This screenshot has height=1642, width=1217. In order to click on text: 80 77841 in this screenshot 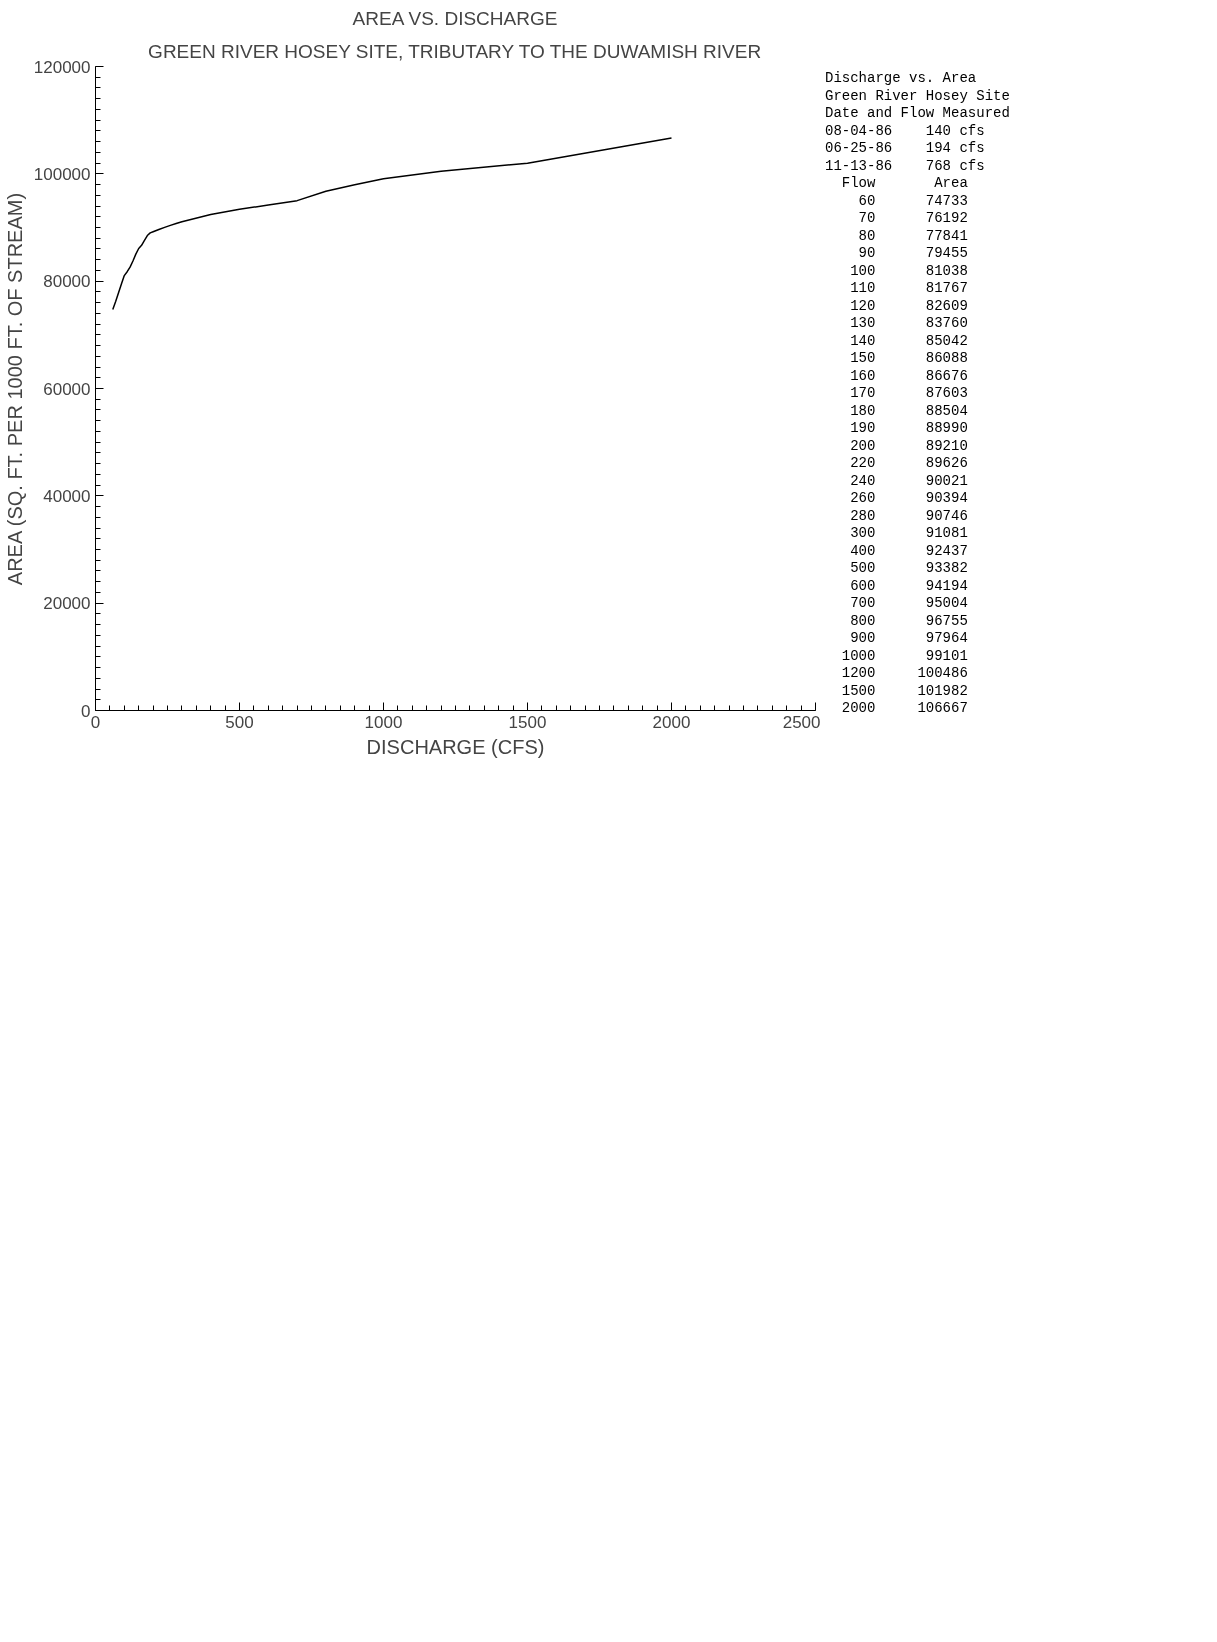, I will do `click(913, 235)`.